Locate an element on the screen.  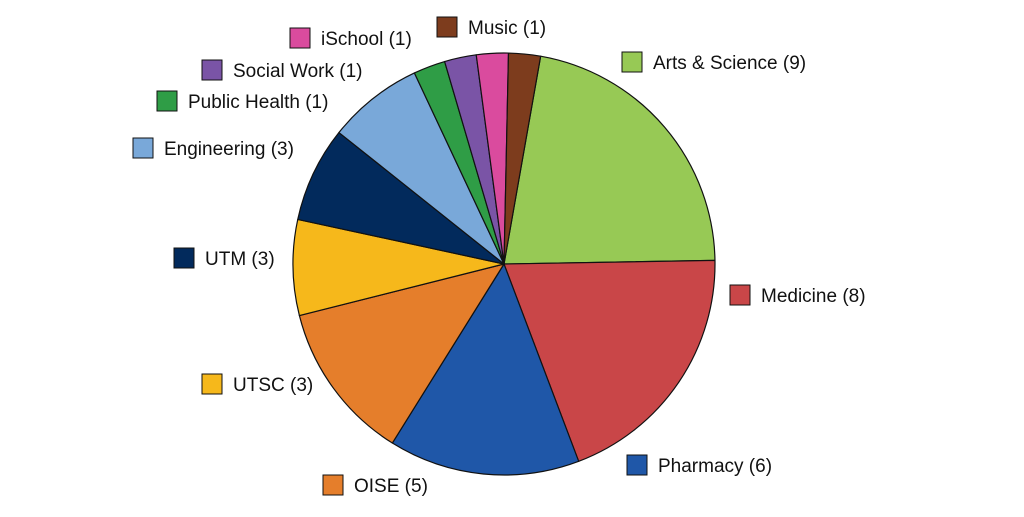
pie-slice-pharmacy is located at coordinates (485, 369).